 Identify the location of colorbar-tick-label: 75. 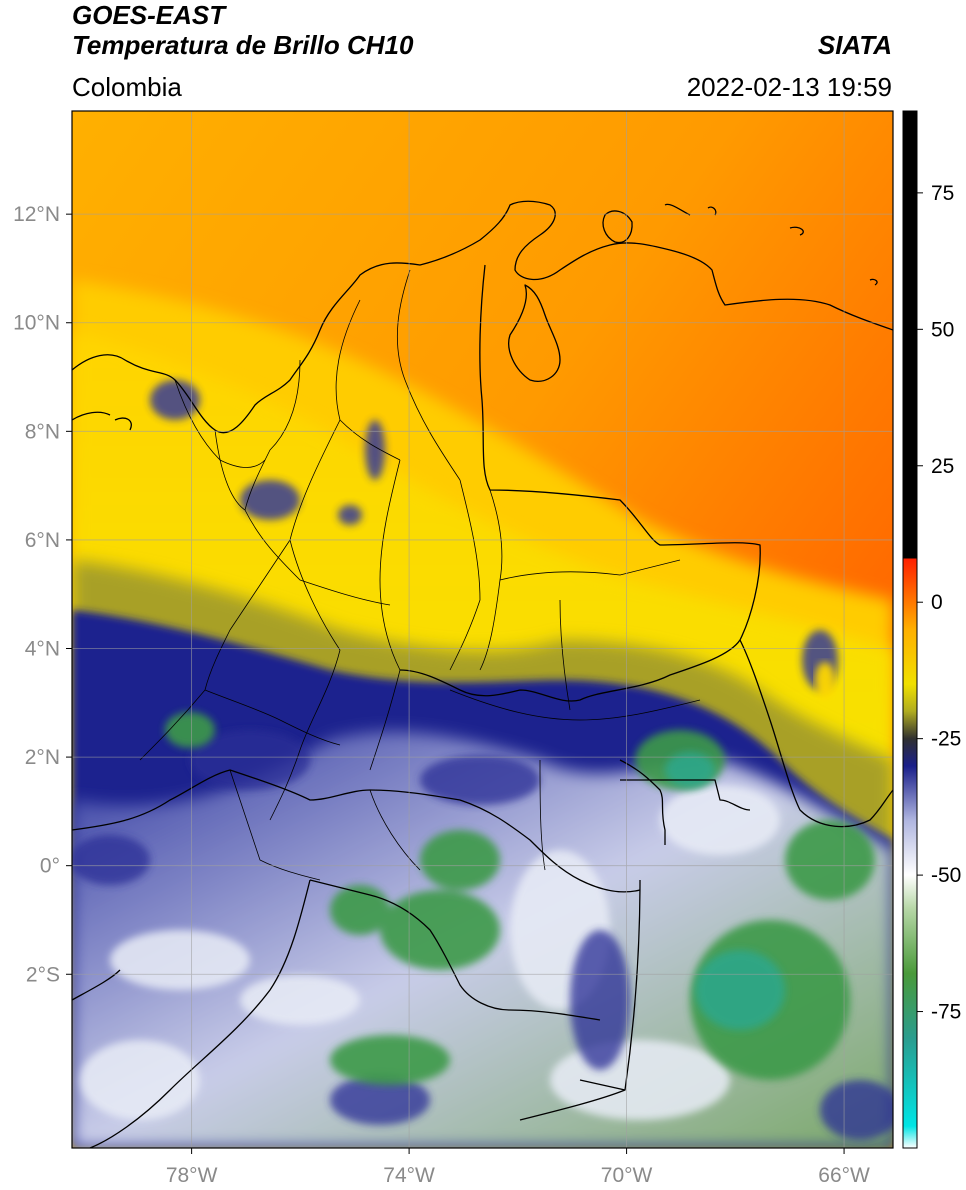
(942, 193).